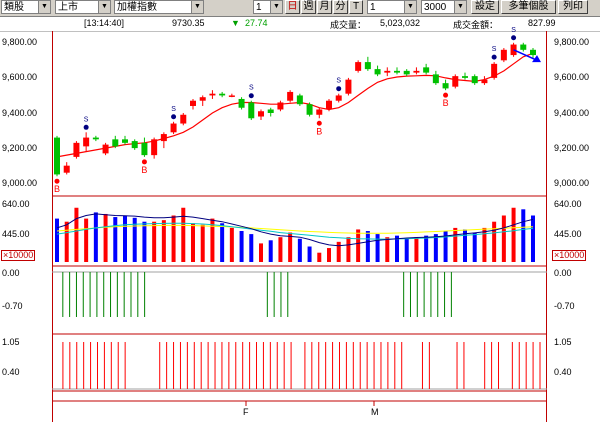 The width and height of the screenshot is (600, 422). What do you see at coordinates (235, 23) in the screenshot?
I see `down-arrow-icon: ▼` at bounding box center [235, 23].